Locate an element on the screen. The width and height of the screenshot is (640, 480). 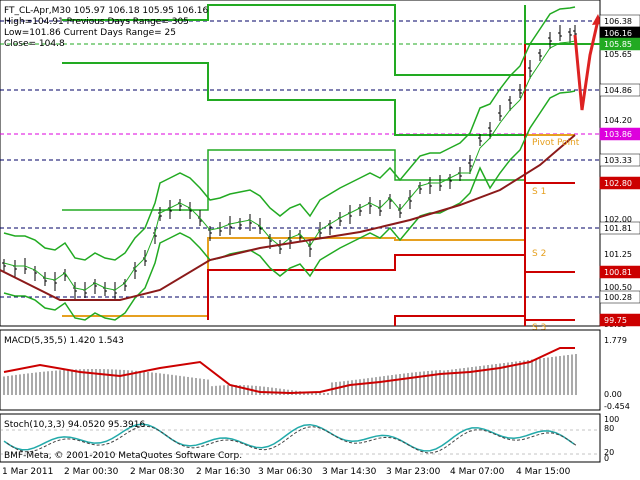
time-label: 2 Mar 16:30 is located at coordinates (223, 472).